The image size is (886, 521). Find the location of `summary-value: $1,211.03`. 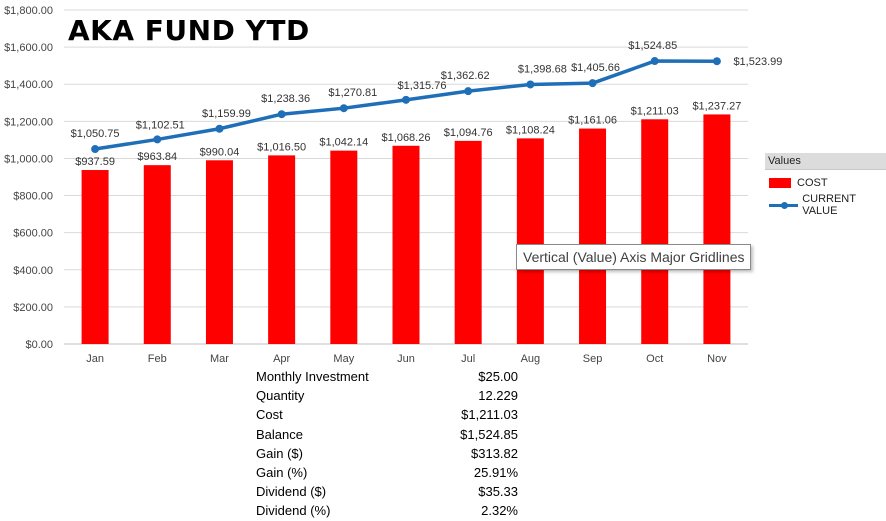

summary-value: $1,211.03 is located at coordinates (489, 414).